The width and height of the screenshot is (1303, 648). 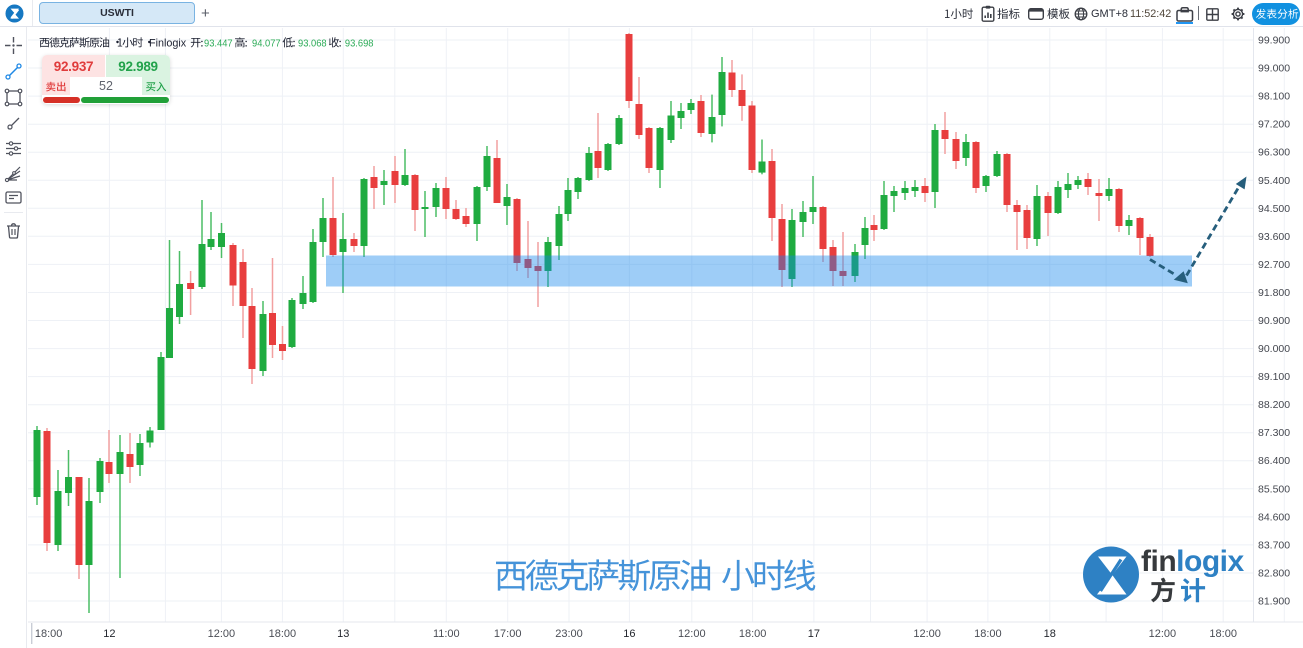 I want to click on svg-text: 91.800, so click(x=1274, y=293).